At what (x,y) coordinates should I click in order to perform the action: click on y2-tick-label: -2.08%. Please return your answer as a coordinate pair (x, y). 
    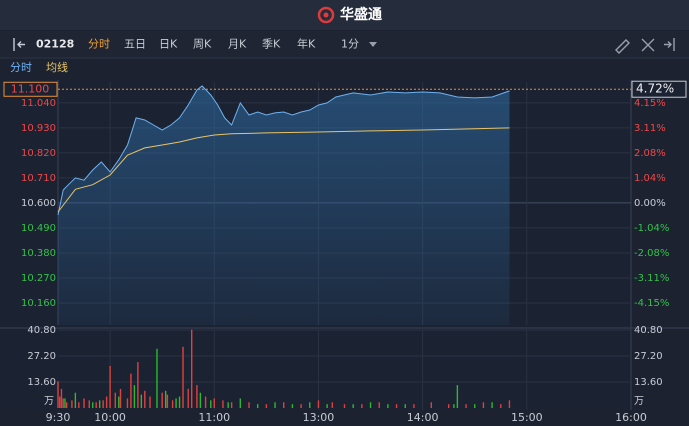
    Looking at the image, I should click on (651, 253).